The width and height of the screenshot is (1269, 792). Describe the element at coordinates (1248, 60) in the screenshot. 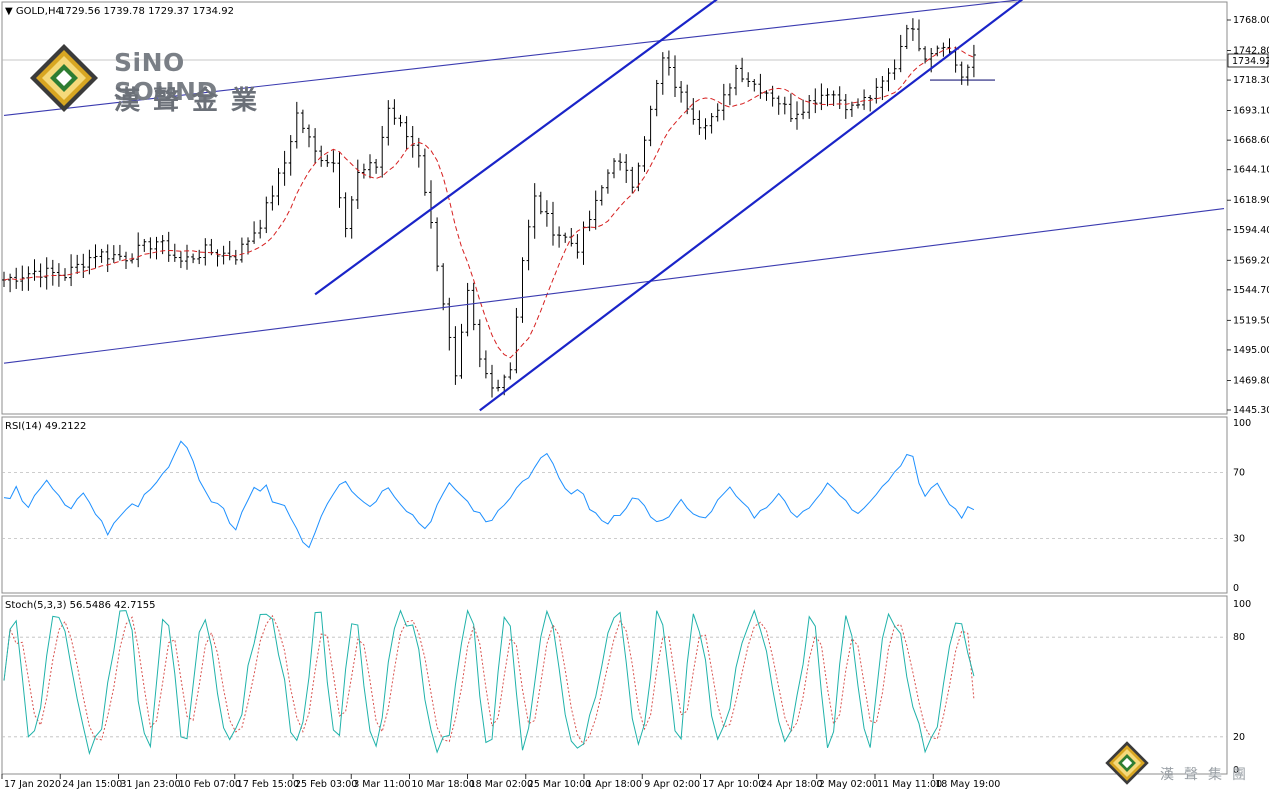

I see `current-price-box` at that location.